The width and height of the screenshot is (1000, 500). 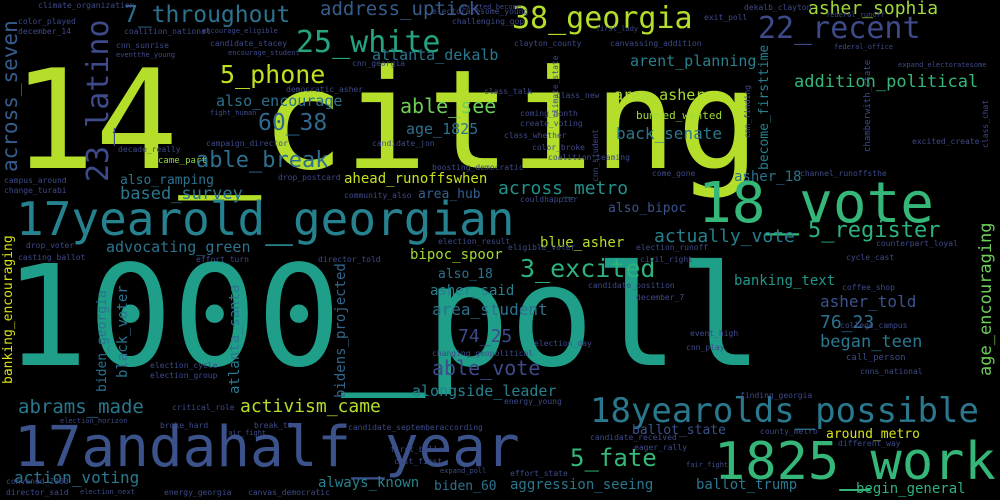 What do you see at coordinates (985, 123) in the screenshot?
I see `word-class-chat: class_chat` at bounding box center [985, 123].